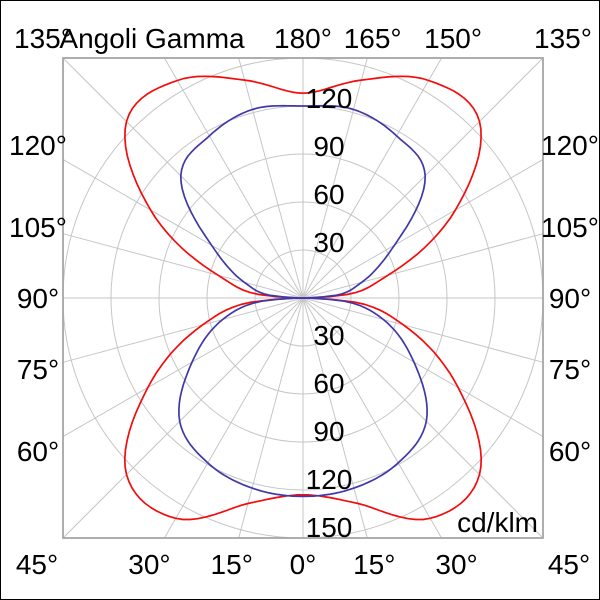 Image resolution: width=600 pixels, height=600 pixels. Describe the element at coordinates (329, 527) in the screenshot. I see `radial-tick-label: 150` at that location.